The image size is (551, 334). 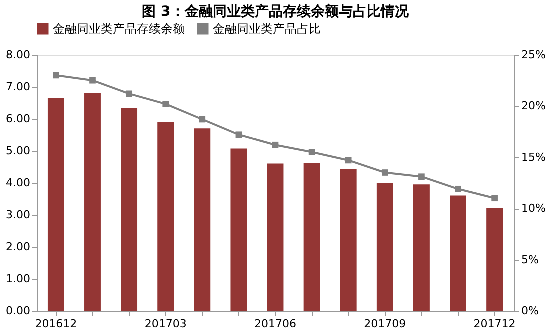 What do you see at coordinates (385, 324) in the screenshot?
I see `x-tick-label: 201709` at bounding box center [385, 324].